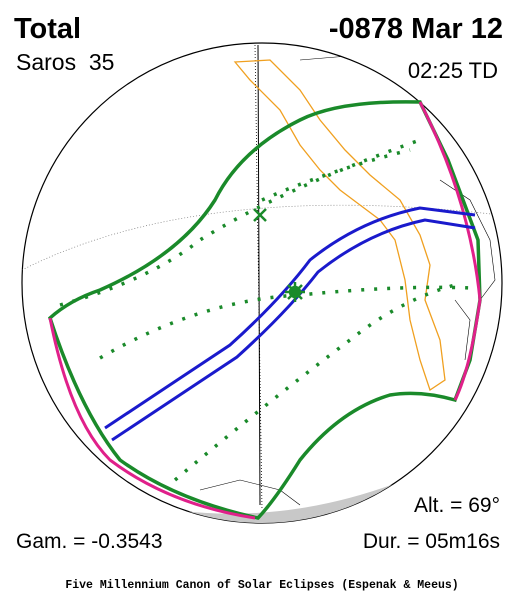 This screenshot has height=600, width=520. What do you see at coordinates (259, 275) in the screenshot?
I see `axis-line` at bounding box center [259, 275].